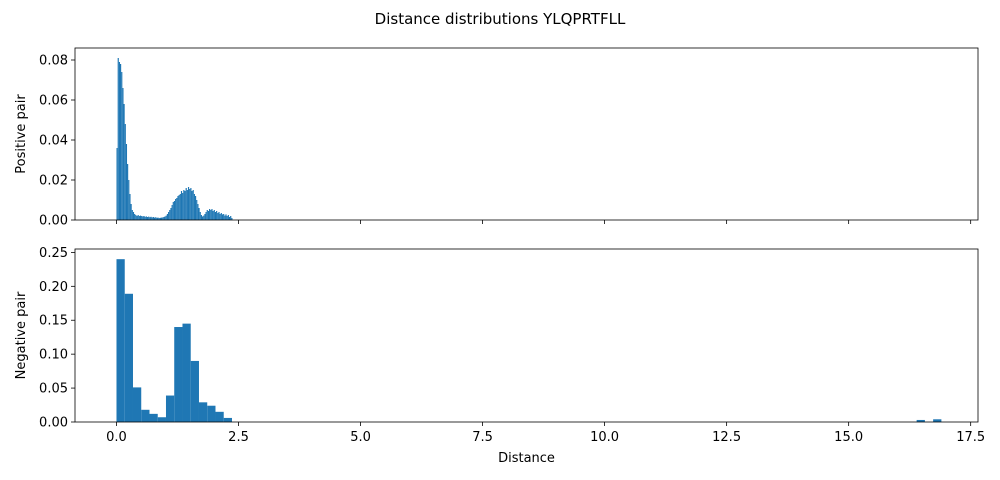  I want to click on negative-pair-x-tick-label-5: 12.5, so click(726, 437).